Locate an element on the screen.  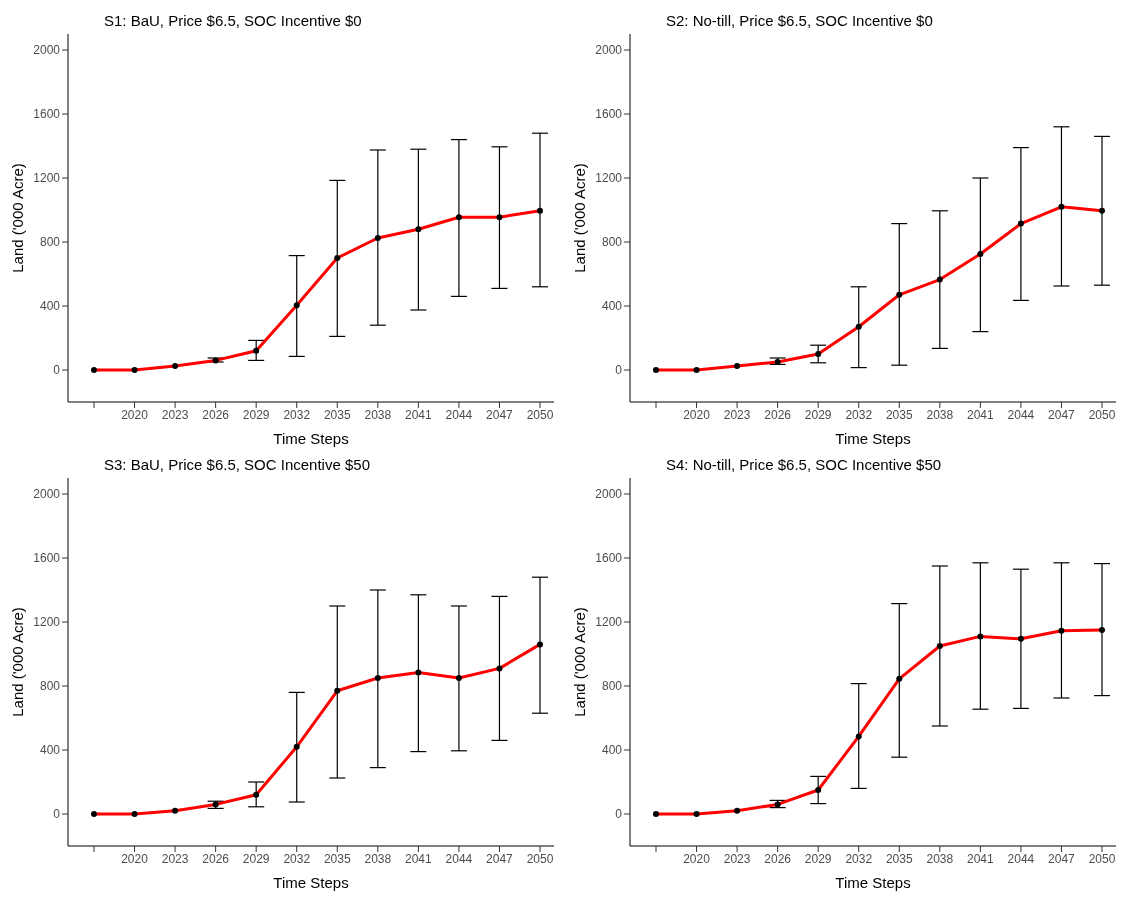
chart-title: S3: BaU, Price $6.5, SOC Incentive $50 is located at coordinates (237, 464).